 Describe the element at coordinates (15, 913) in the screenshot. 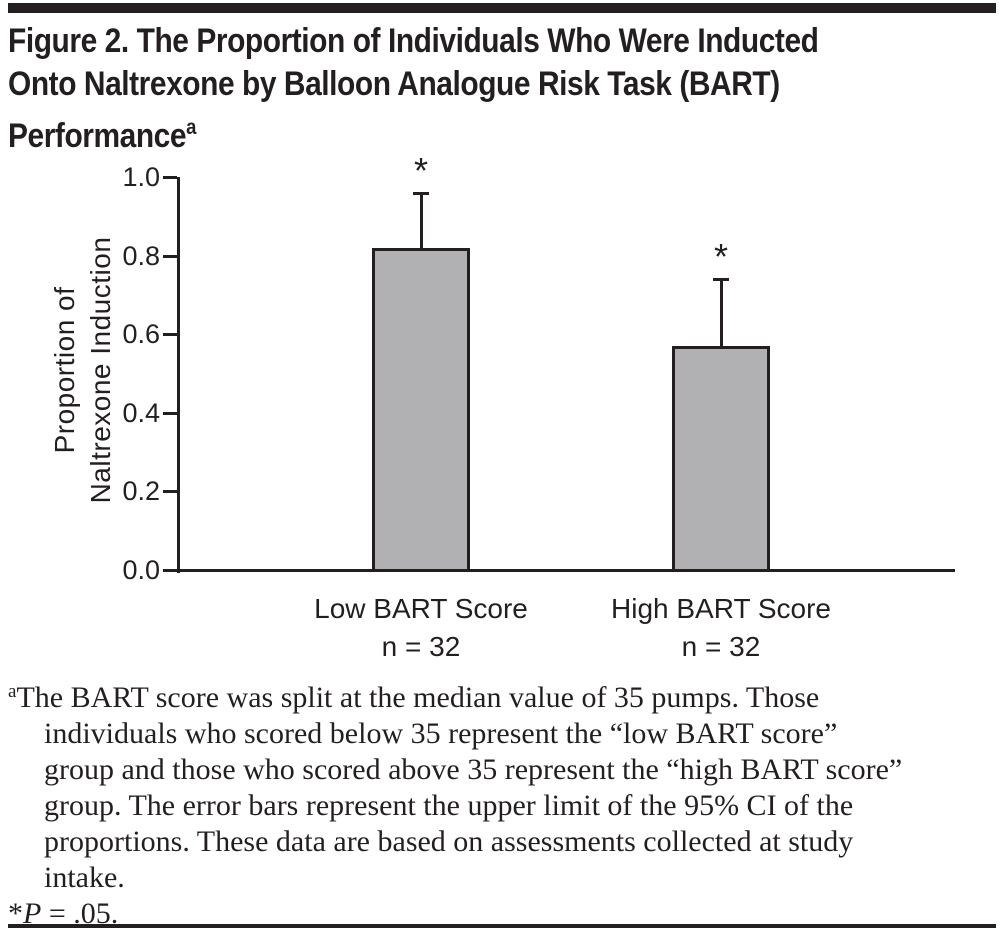

I see `p-value-star: *` at that location.